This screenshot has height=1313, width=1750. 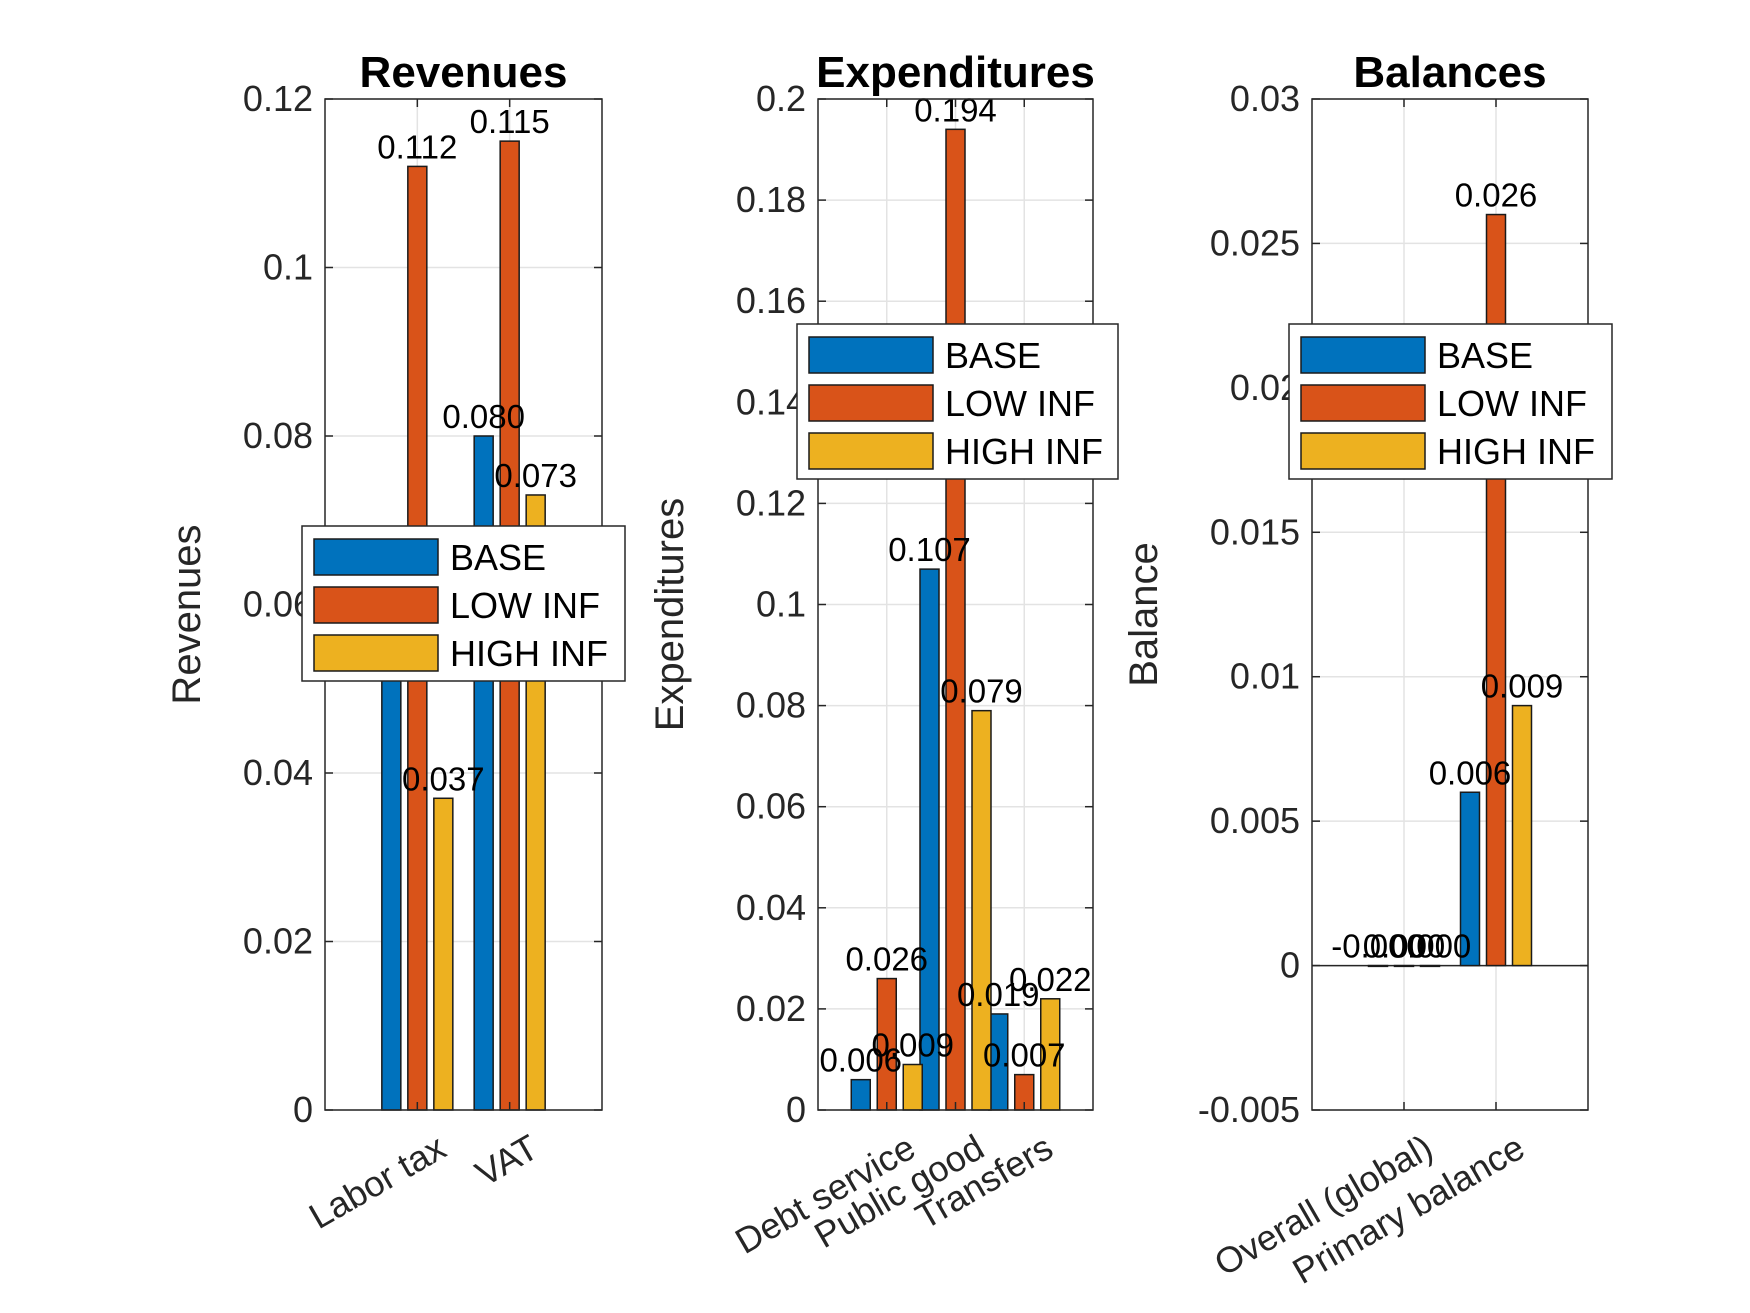 I want to click on y-tick-label: 0.14, so click(x=771, y=401).